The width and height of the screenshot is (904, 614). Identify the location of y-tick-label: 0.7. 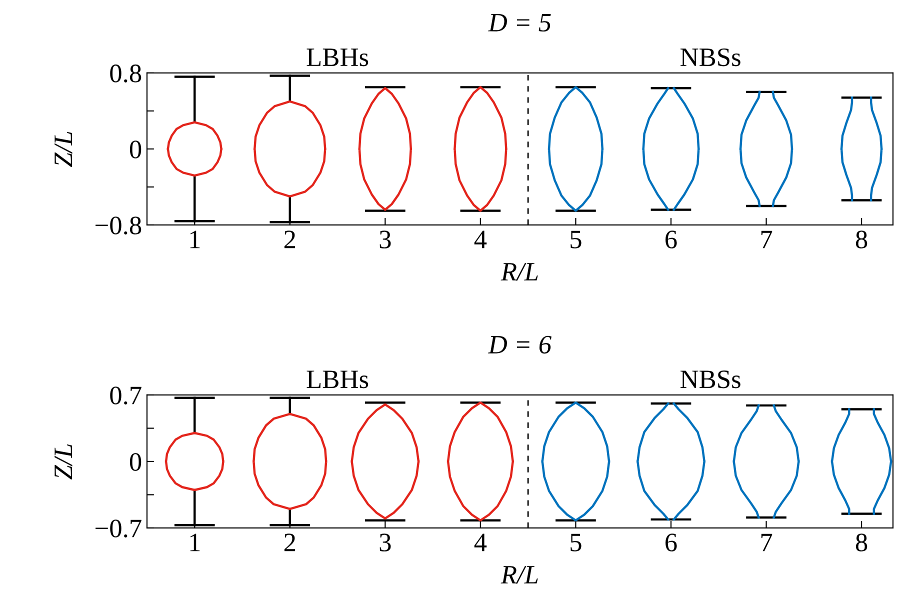
(126, 395).